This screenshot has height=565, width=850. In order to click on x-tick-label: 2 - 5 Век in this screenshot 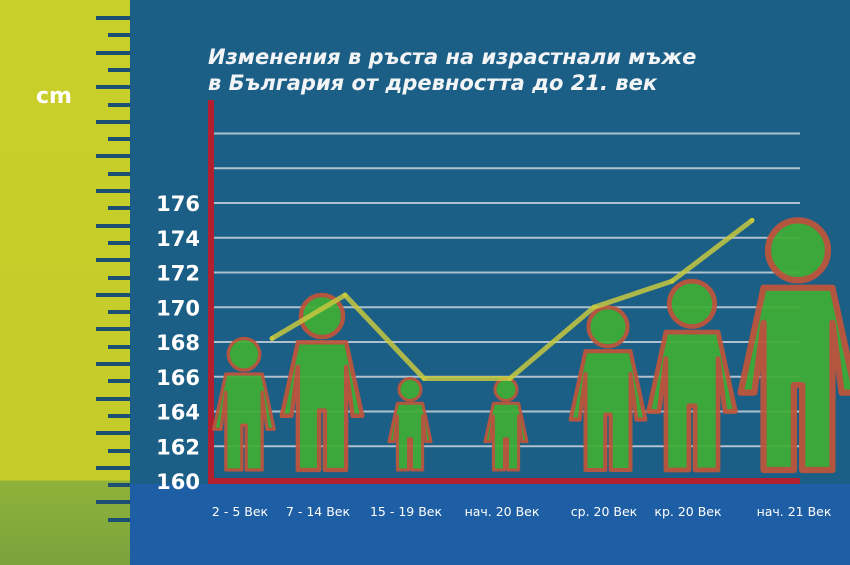, I will do `click(240, 511)`.